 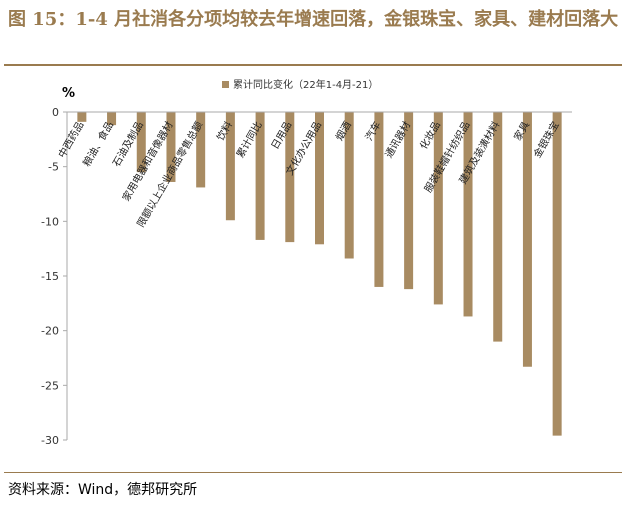 I want to click on y-tick-label: -5, so click(x=53, y=167).